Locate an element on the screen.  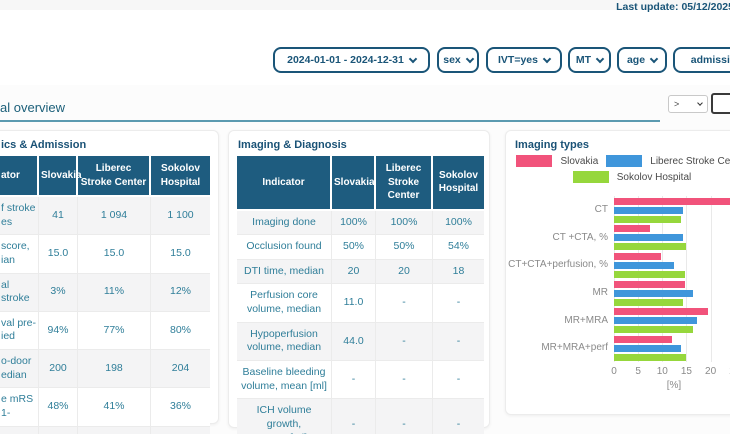
filter-button-4: age is located at coordinates (642, 60).